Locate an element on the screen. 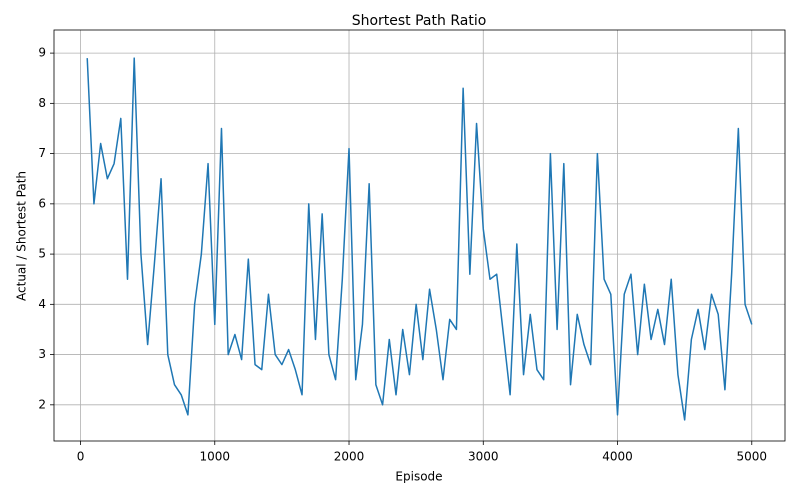  x-tick-label: 4000 is located at coordinates (617, 457).